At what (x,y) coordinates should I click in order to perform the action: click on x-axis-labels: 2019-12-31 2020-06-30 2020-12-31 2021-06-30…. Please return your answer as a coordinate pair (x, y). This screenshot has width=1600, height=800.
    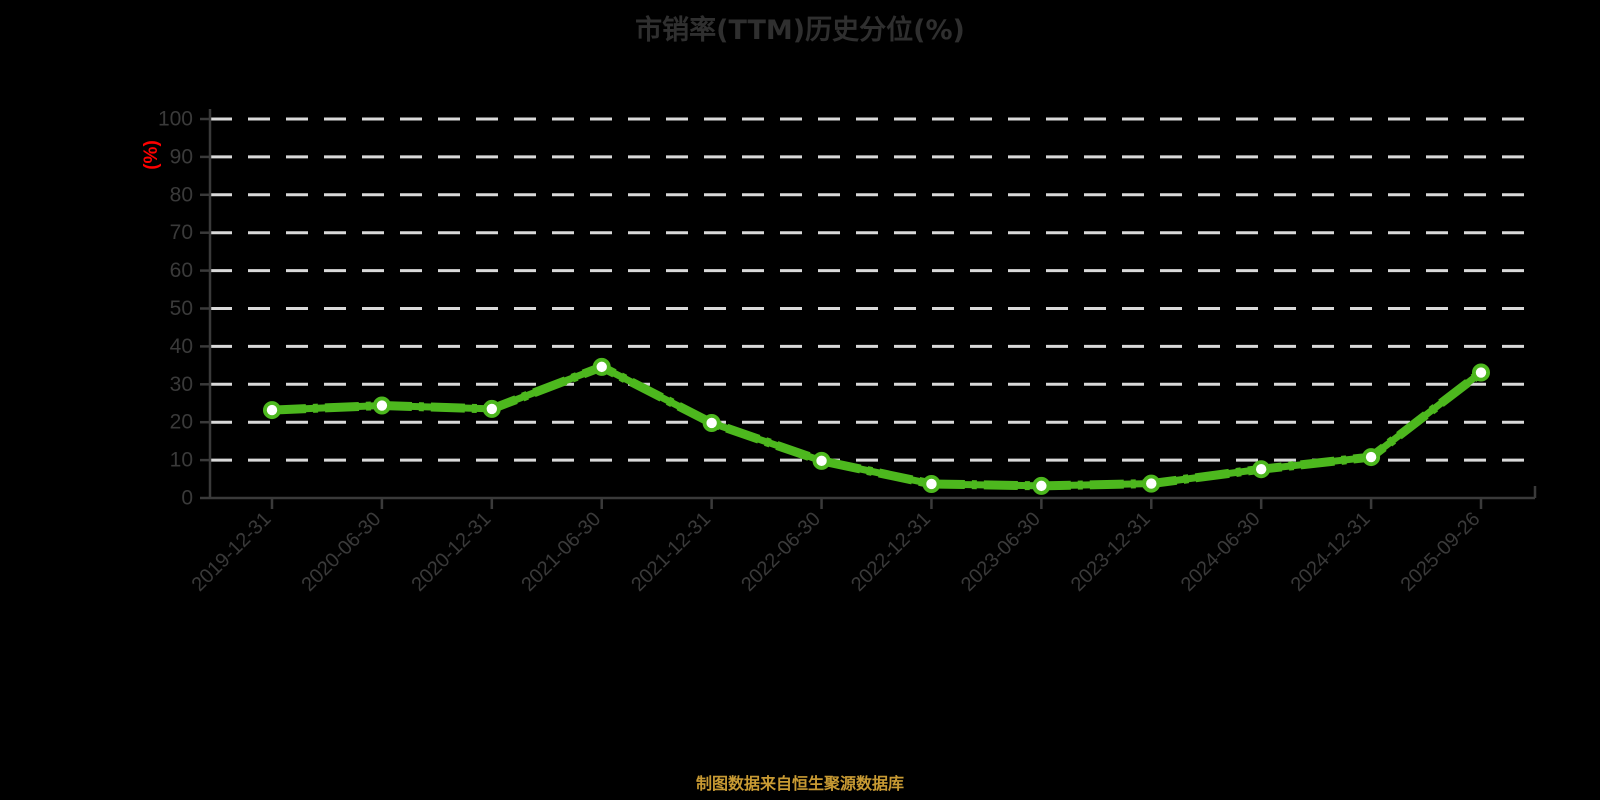
    Looking at the image, I should click on (836, 552).